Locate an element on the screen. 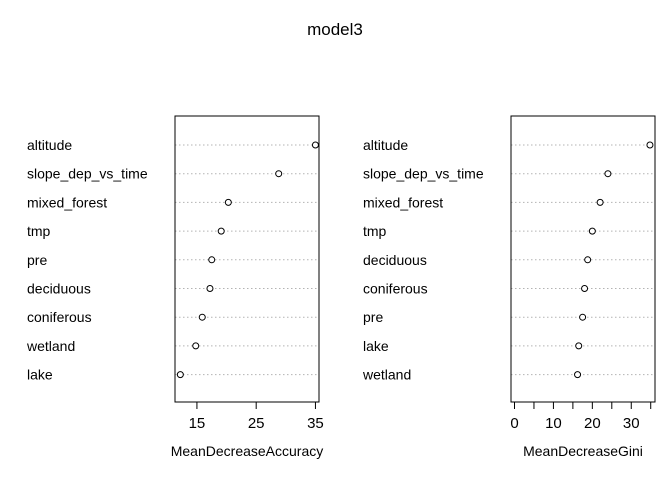 The image size is (672, 485). x-axis-label: MeanDecreaseAccuracy is located at coordinates (247, 451).